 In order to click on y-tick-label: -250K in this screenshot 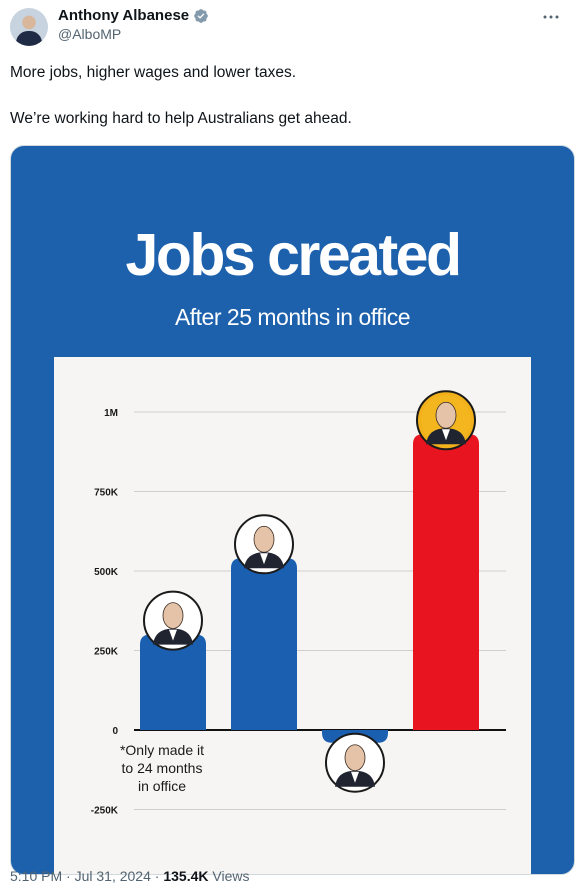, I will do `click(105, 811)`.